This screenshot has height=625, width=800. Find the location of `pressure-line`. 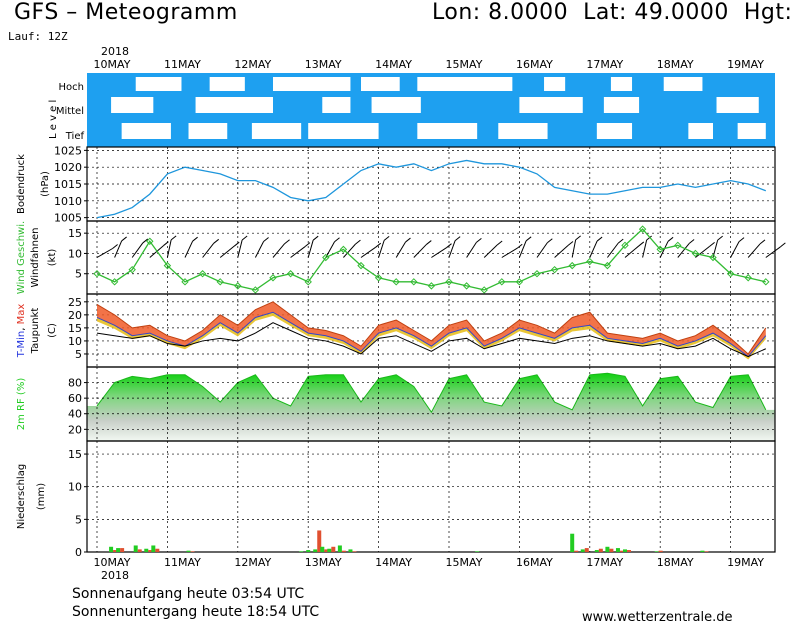

pressure-line is located at coordinates (431, 189).